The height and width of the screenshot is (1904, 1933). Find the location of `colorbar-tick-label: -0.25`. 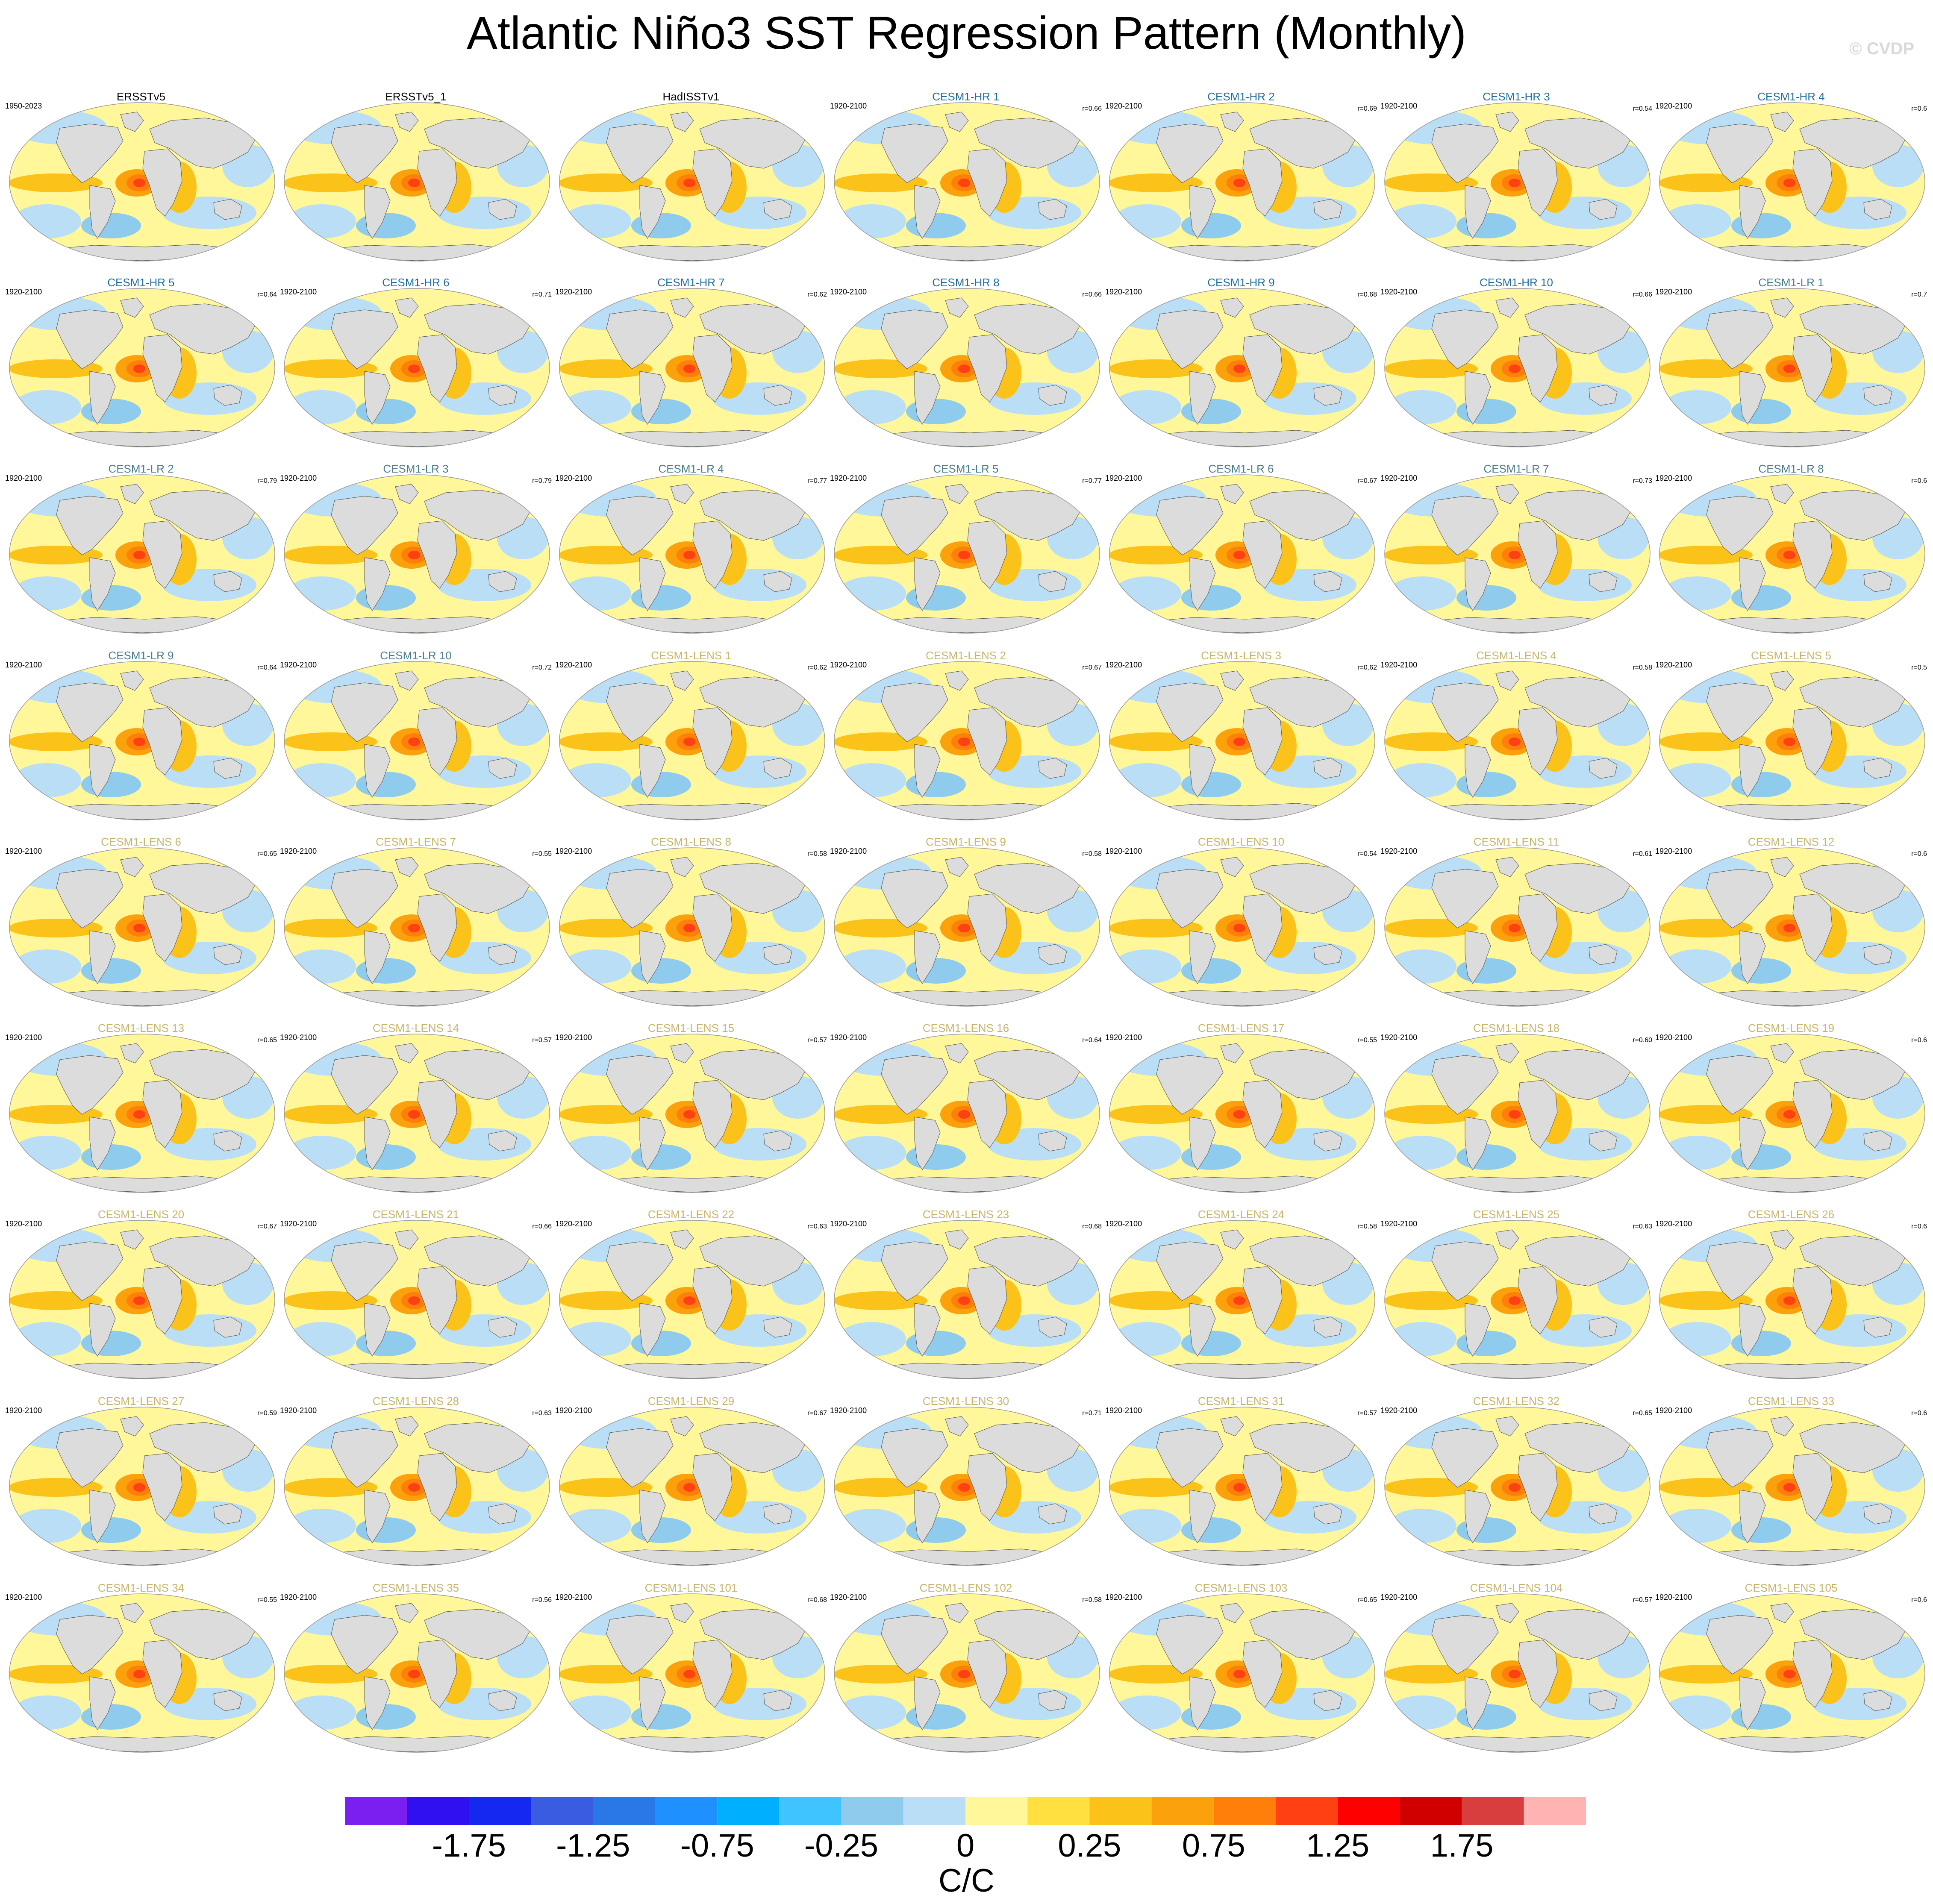

colorbar-tick-label: -0.25 is located at coordinates (842, 1846).